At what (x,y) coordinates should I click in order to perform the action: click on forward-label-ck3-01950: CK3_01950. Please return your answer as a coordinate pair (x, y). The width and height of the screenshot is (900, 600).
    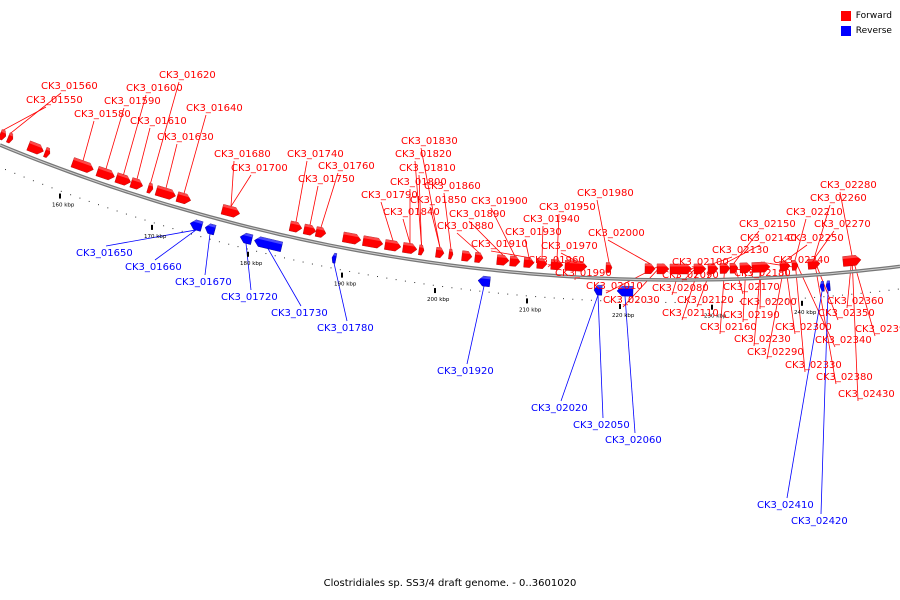
    Looking at the image, I should click on (567, 207).